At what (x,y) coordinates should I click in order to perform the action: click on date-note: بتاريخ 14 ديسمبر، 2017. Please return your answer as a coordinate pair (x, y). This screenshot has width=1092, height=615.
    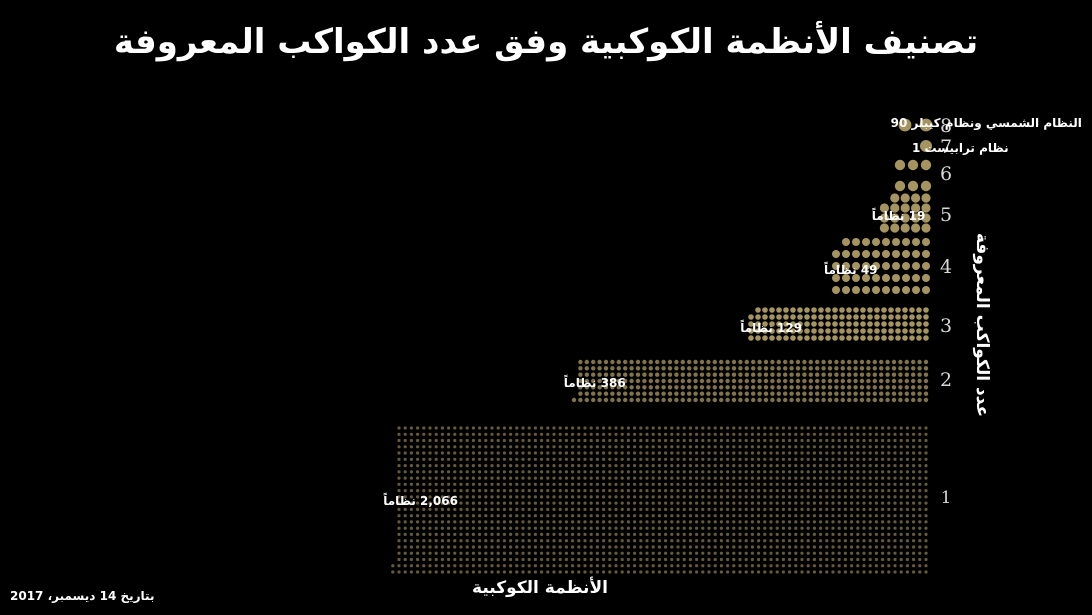
    Looking at the image, I should click on (82, 596).